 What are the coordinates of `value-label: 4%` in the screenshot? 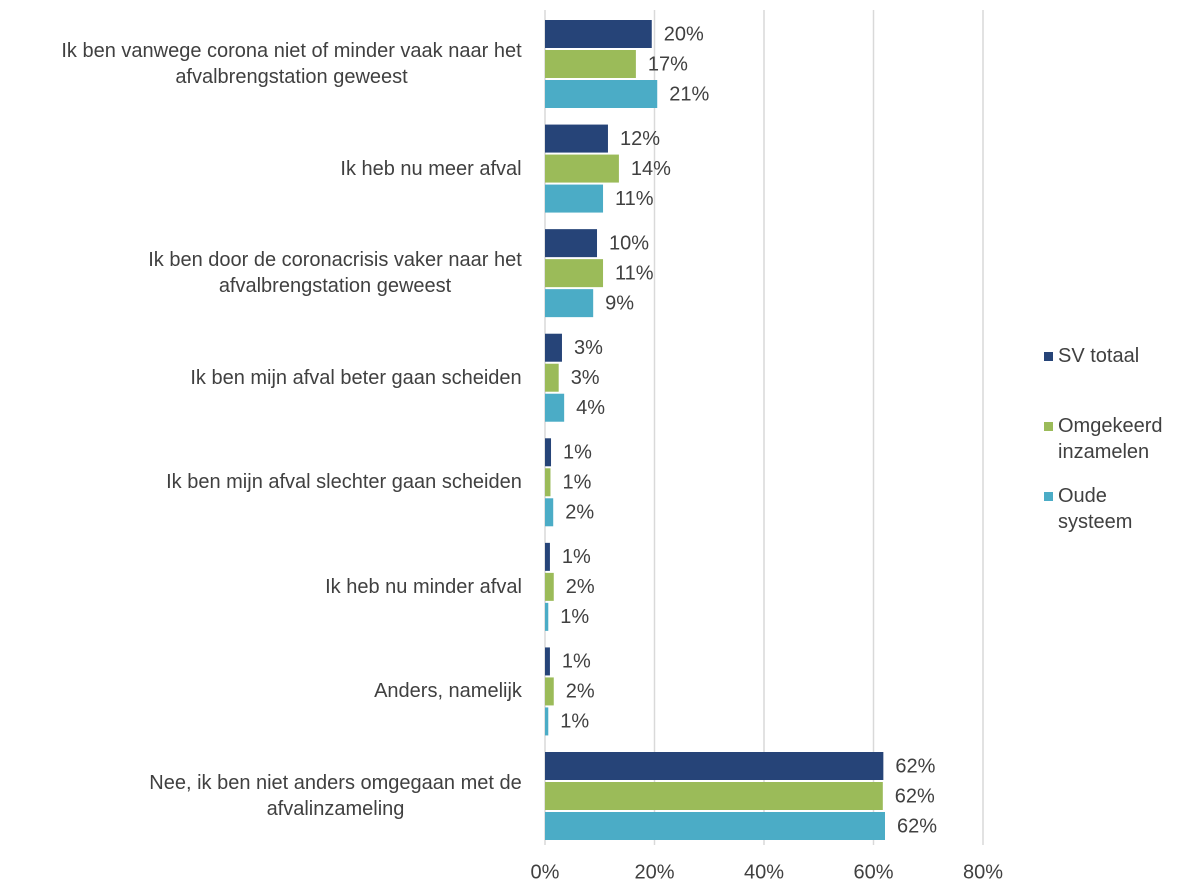 It's located at (590, 408).